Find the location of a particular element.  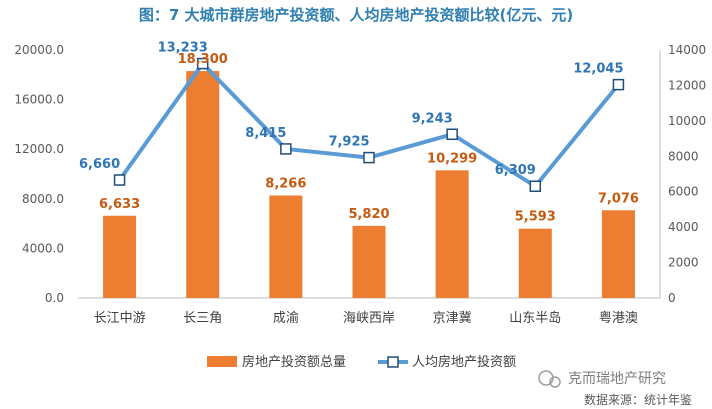

source-note: 数据来源：统计年鉴 is located at coordinates (638, 399).